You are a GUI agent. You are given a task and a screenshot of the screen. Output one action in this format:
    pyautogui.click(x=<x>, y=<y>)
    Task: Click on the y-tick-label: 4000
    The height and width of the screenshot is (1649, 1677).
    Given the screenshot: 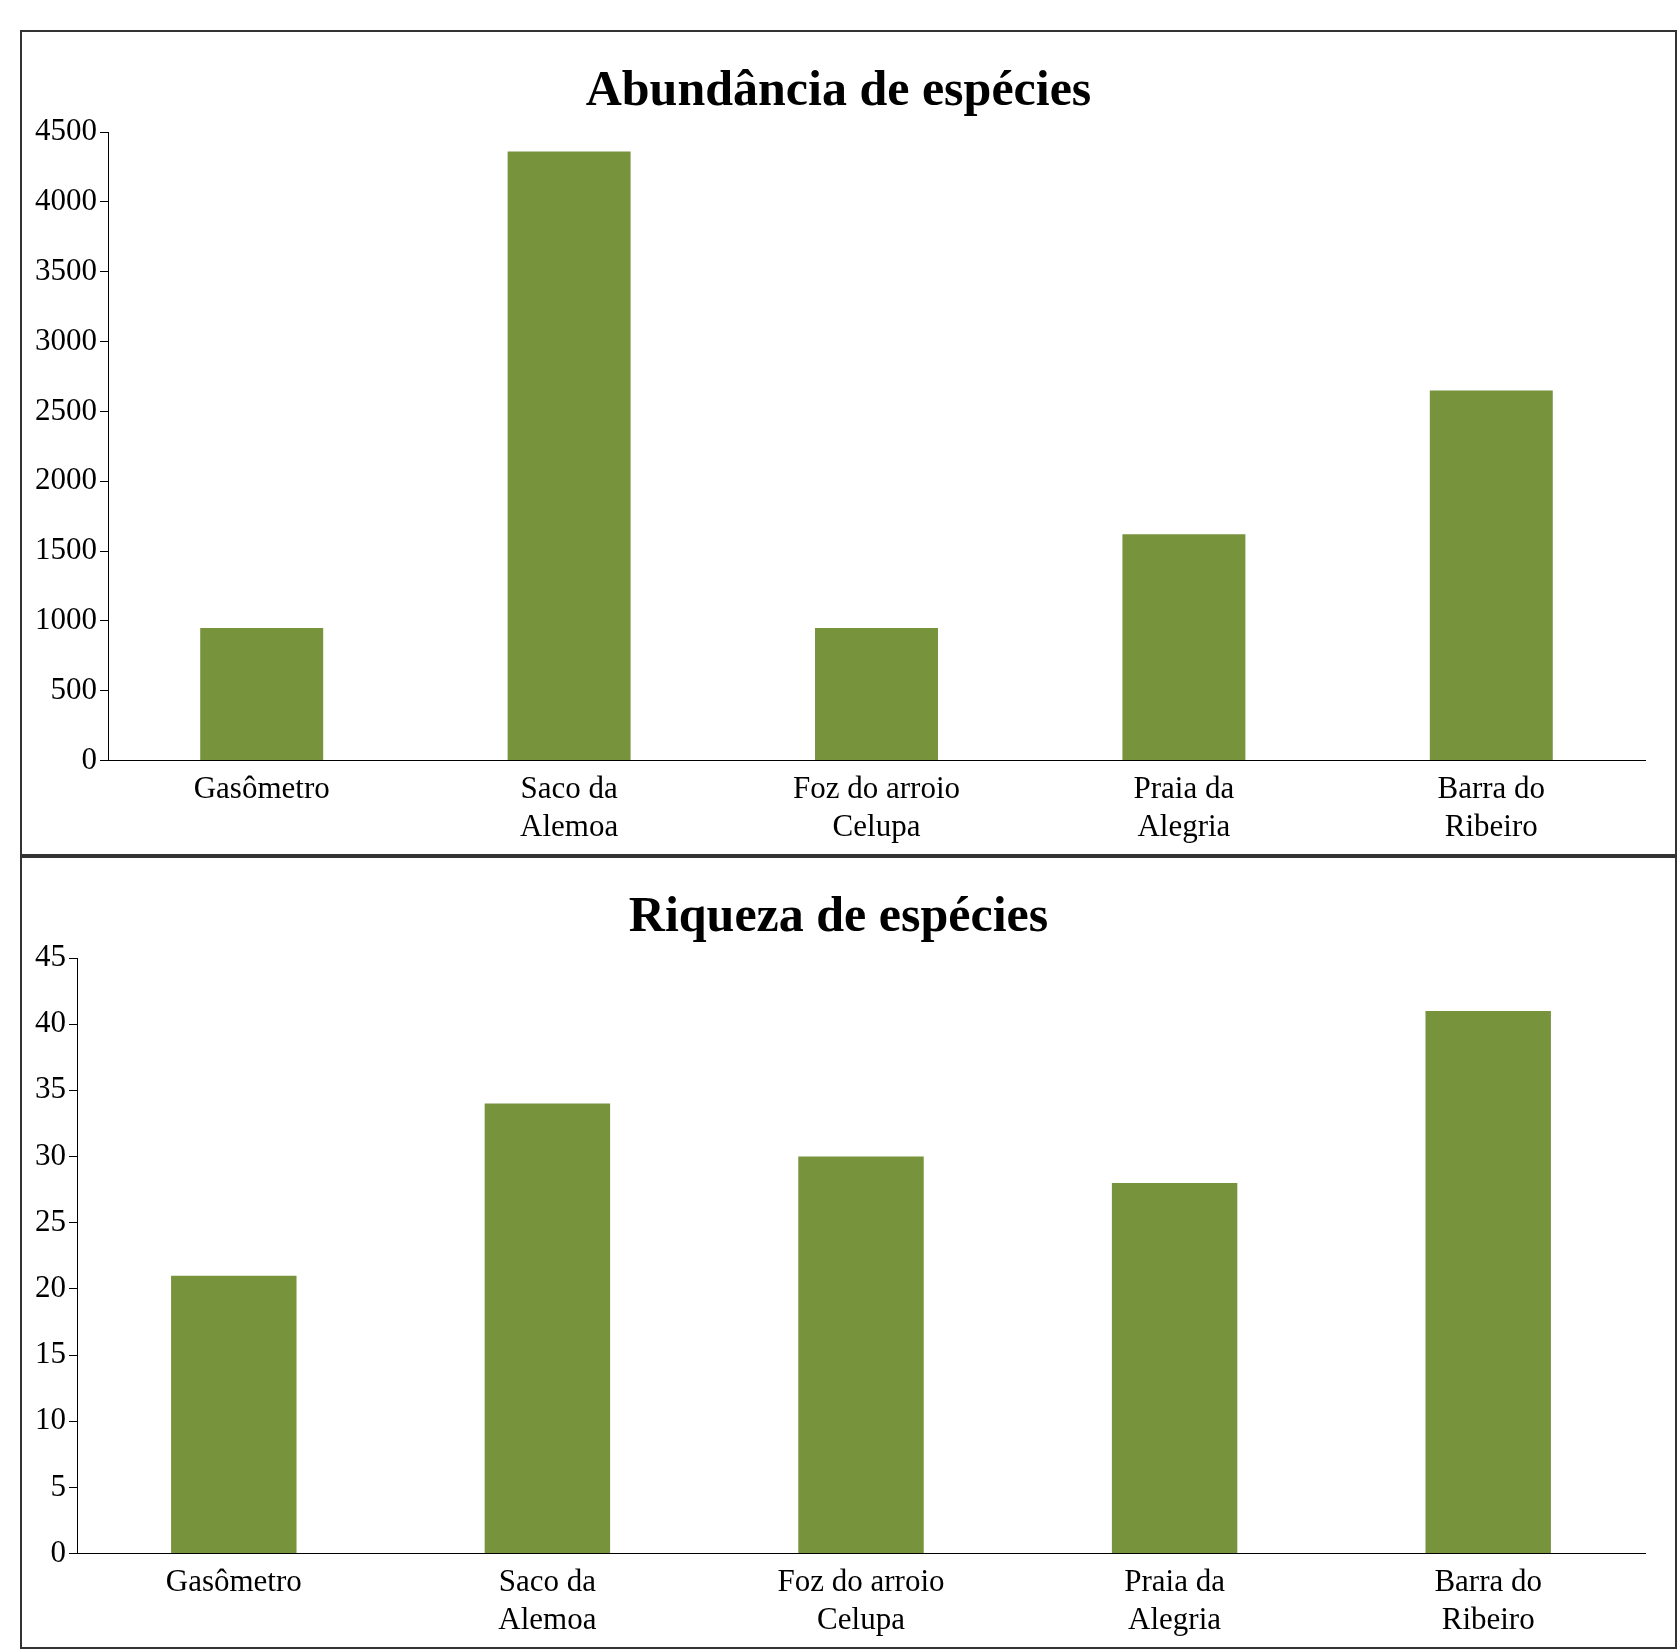 What is the action you would take?
    pyautogui.click(x=66, y=199)
    